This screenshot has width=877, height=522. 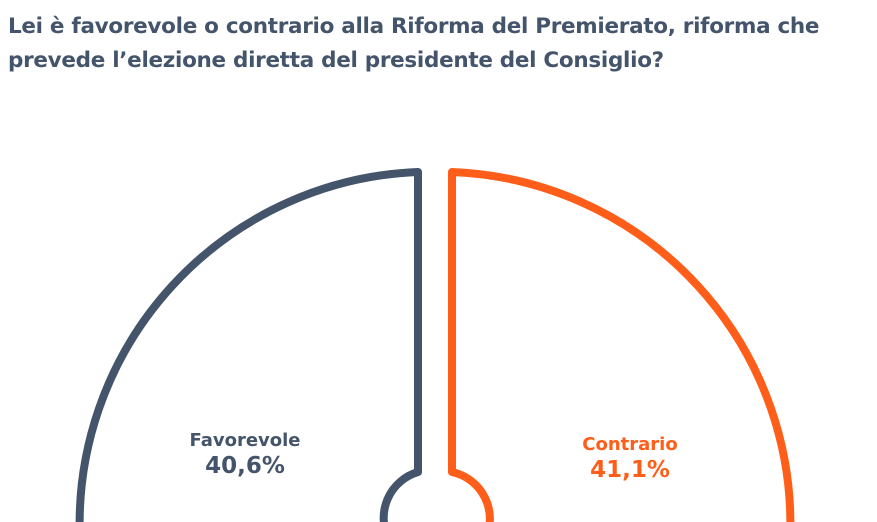 I want to click on slice-label-contrario: Contrario 41,1%, so click(x=630, y=458).